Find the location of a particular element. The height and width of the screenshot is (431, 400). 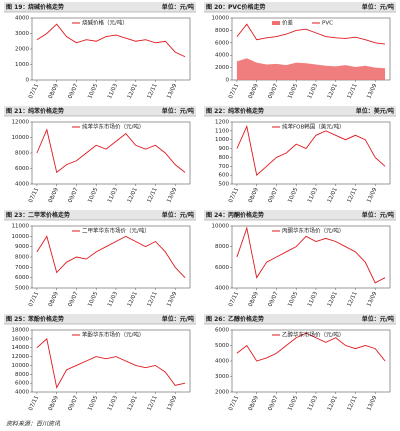

figure-number: 图 19： is located at coordinates (17, 7).